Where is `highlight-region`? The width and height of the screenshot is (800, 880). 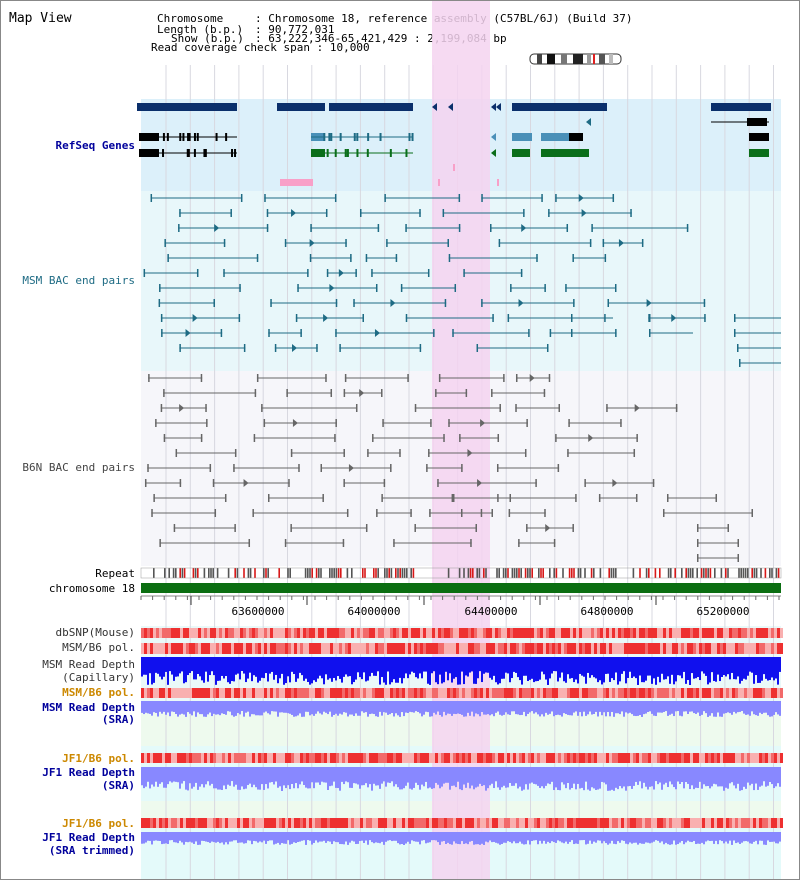
highlight-region is located at coordinates (461, 440).